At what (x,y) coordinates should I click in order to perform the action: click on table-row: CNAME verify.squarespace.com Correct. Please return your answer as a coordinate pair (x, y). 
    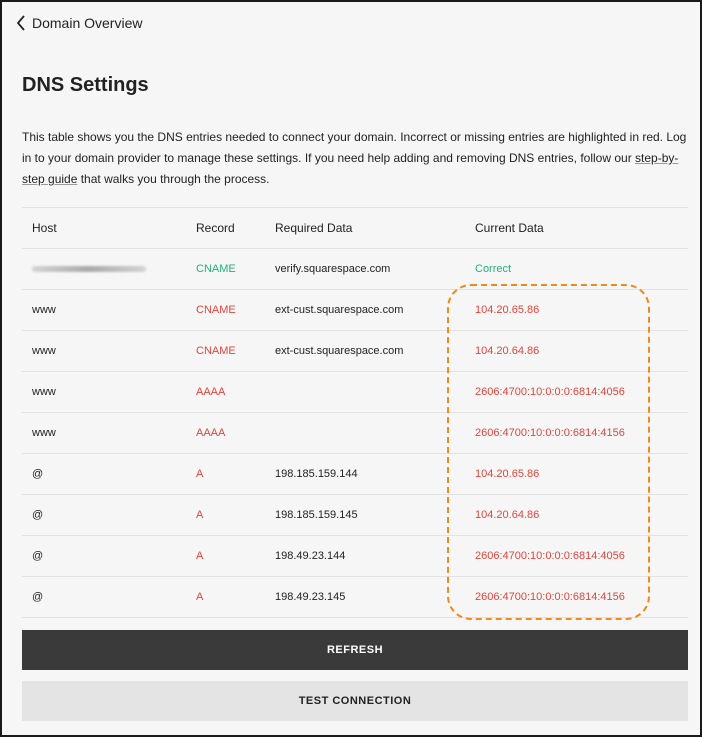
    Looking at the image, I should click on (355, 269).